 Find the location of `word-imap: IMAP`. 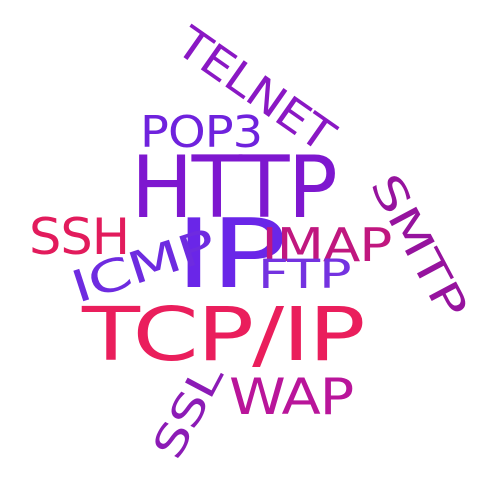

word-imap: IMAP is located at coordinates (326, 245).